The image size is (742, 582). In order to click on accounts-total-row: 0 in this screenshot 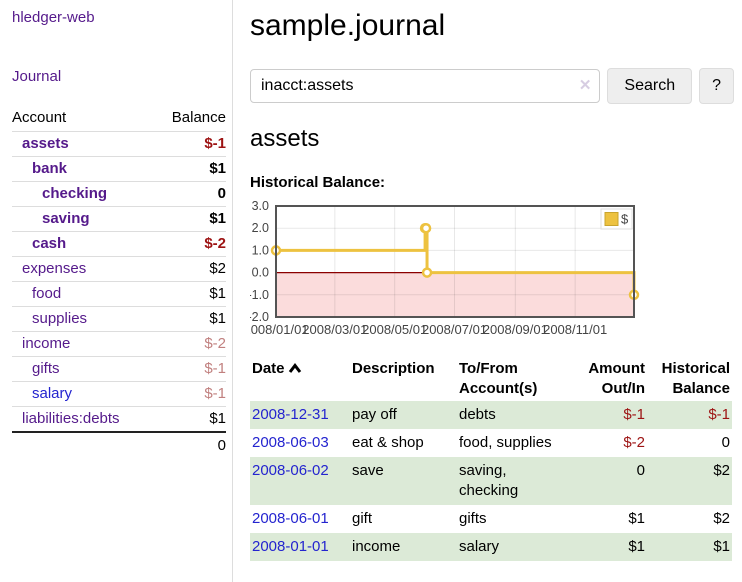, I will do `click(119, 444)`.